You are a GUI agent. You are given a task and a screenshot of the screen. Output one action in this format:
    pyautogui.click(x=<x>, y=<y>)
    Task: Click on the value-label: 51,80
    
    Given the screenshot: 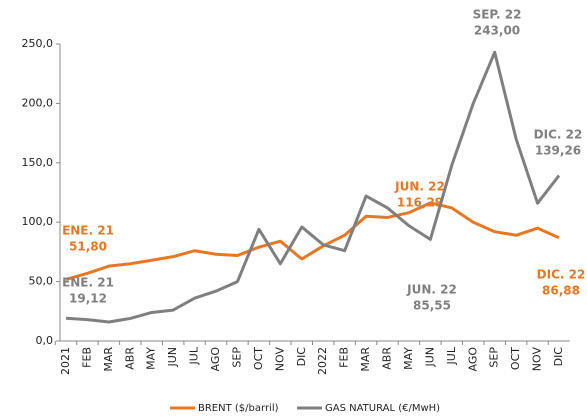 What is the action you would take?
    pyautogui.click(x=88, y=247)
    